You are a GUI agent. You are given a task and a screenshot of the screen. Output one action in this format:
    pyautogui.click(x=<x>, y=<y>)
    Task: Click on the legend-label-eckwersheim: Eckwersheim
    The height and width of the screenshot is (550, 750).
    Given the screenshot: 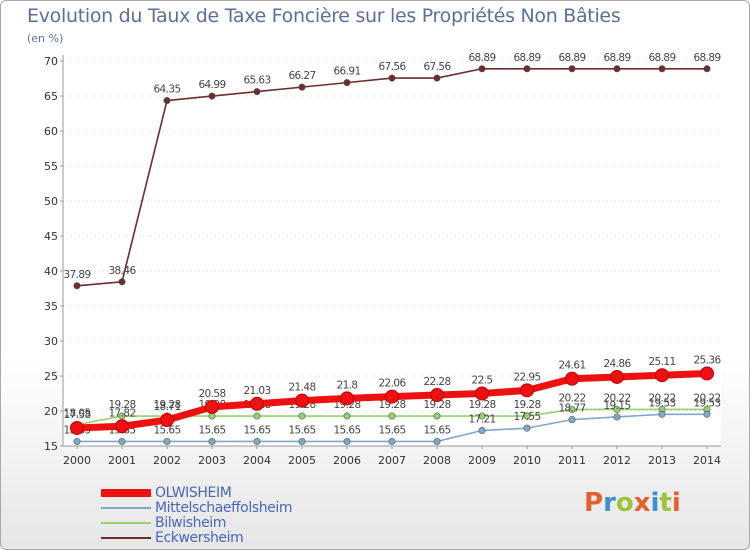 What is the action you would take?
    pyautogui.click(x=199, y=538)
    